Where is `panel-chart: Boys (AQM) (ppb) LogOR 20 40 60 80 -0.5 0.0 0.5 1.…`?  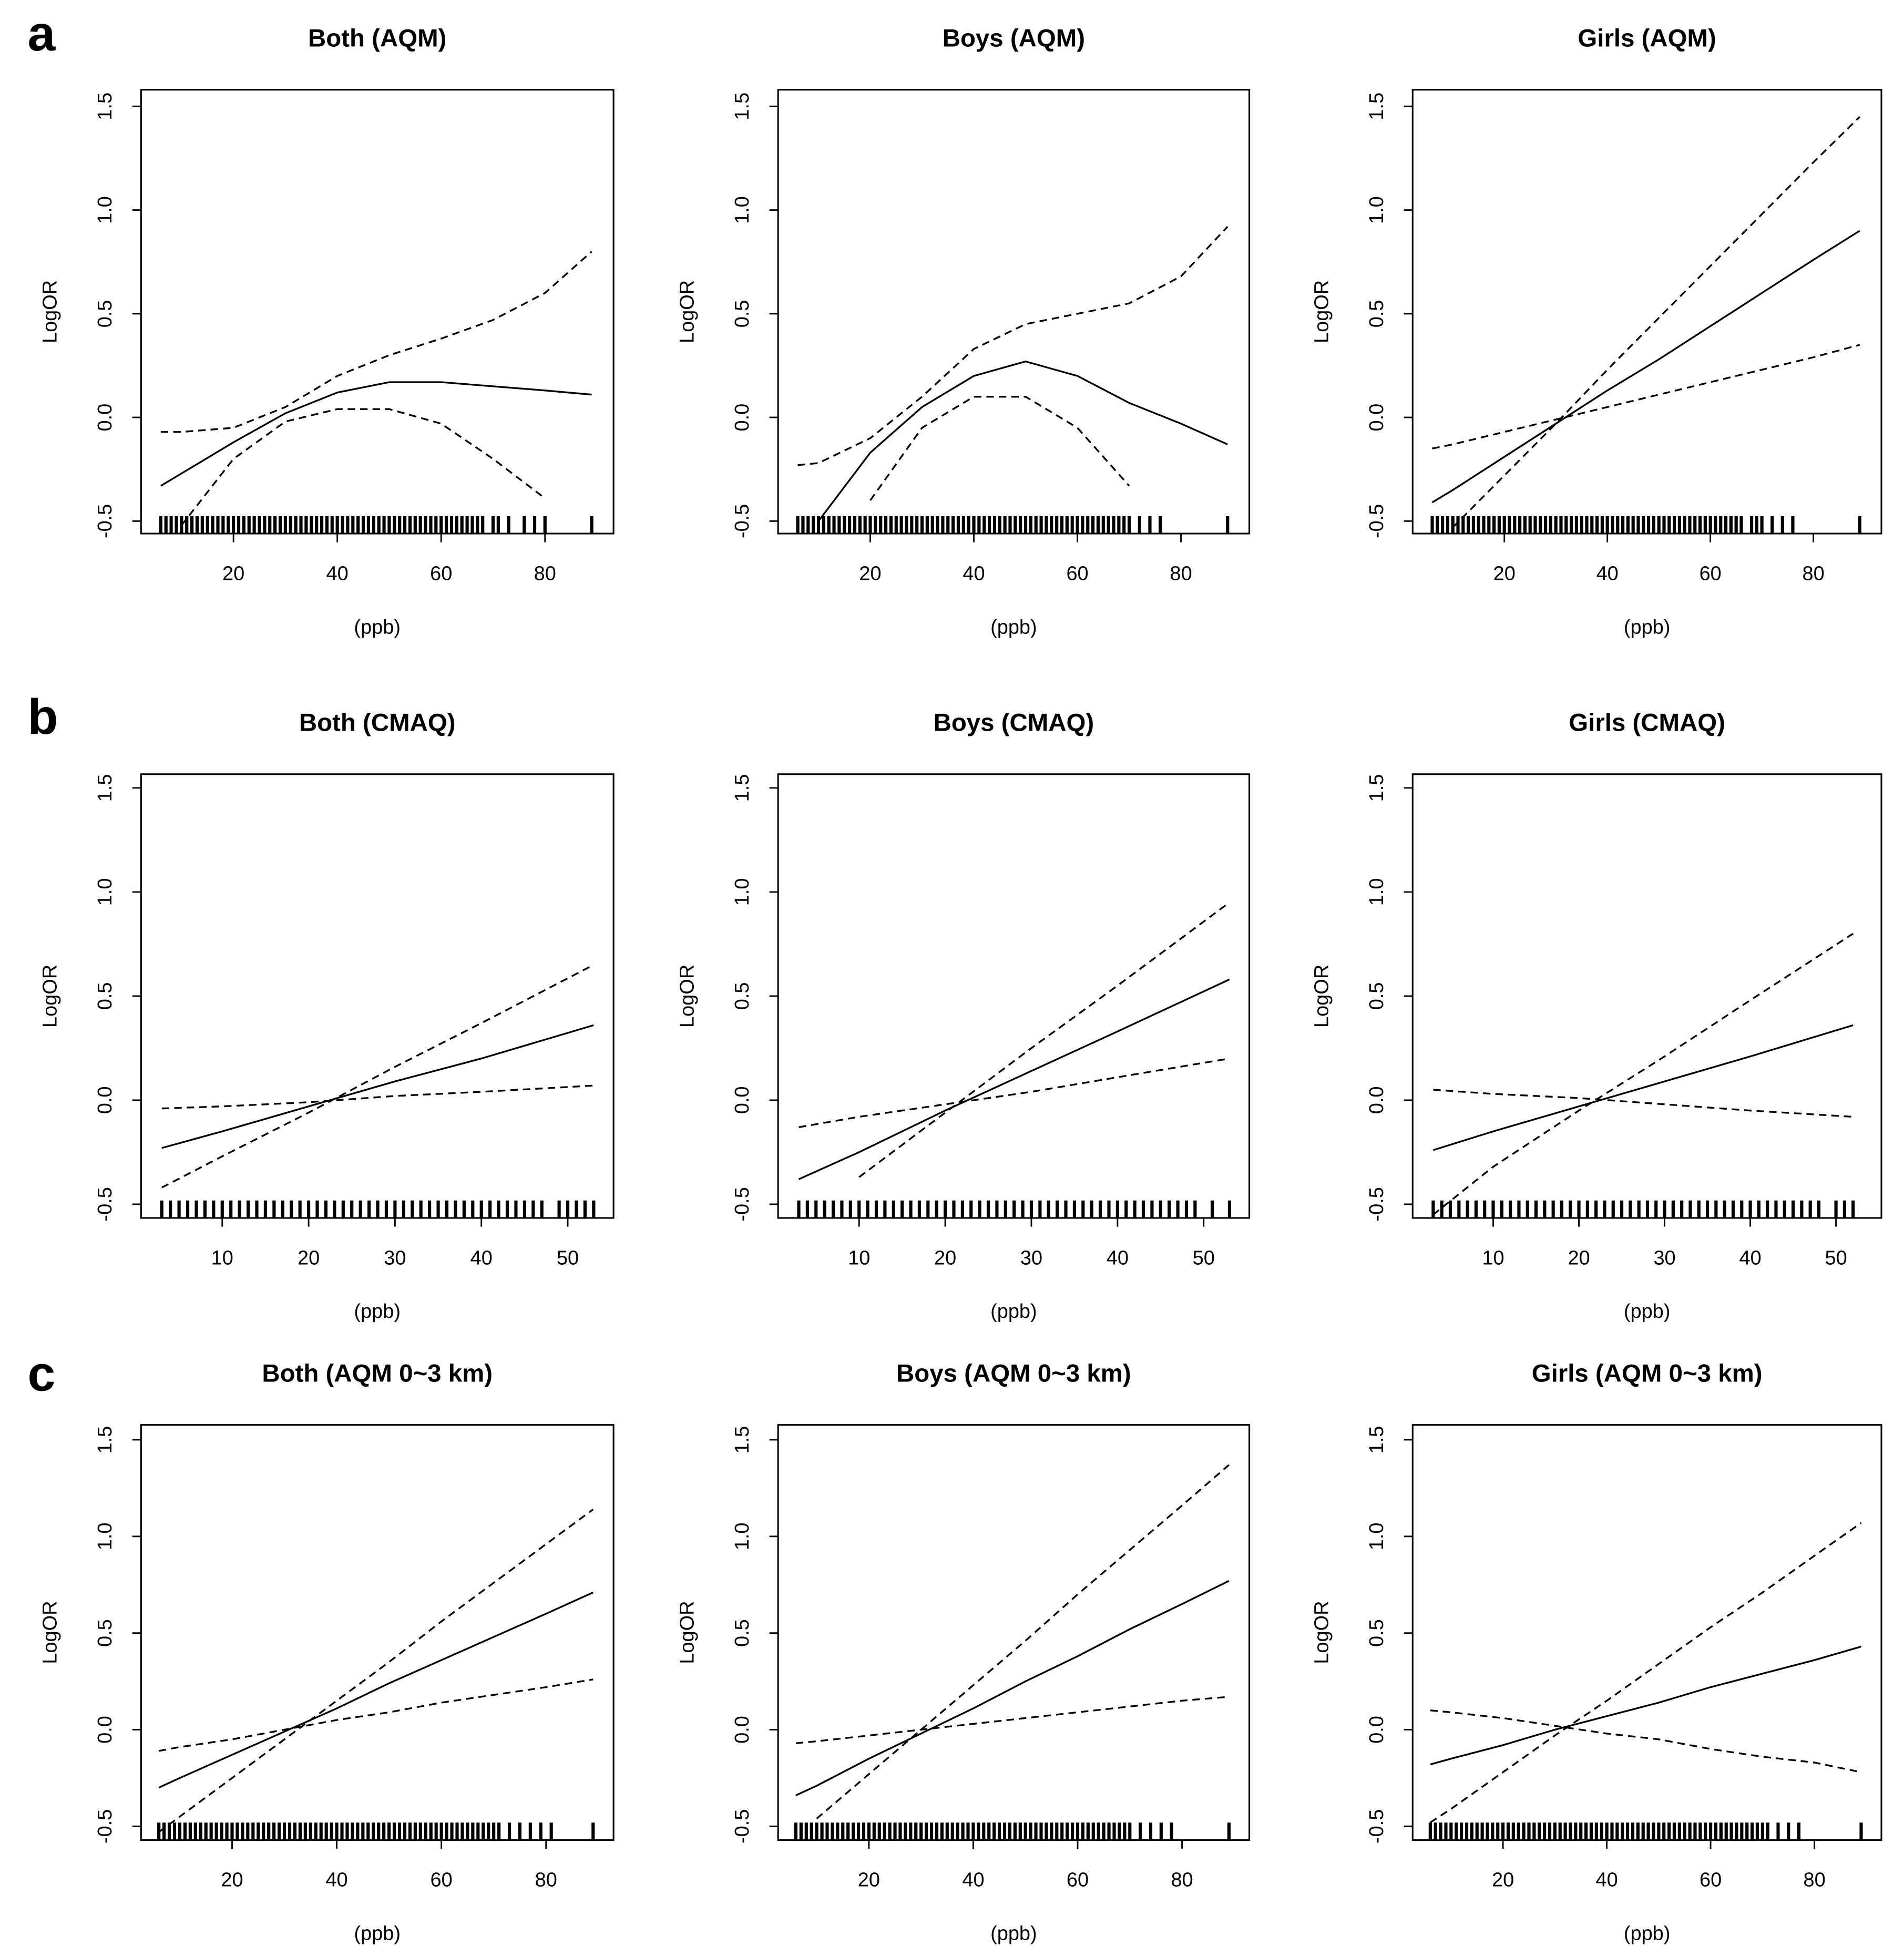
panel-chart: Boys (AQM) (ppb) LogOR 20 40 60 80 -0.5 0.0 0.5 1.… is located at coordinates (963, 331).